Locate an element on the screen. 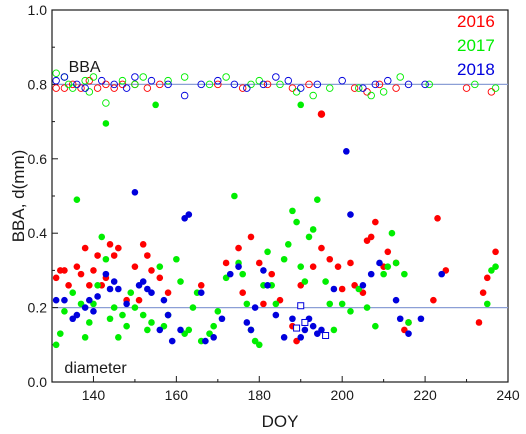 The height and width of the screenshot is (434, 526). bba-annotation: BBA is located at coordinates (85, 67).